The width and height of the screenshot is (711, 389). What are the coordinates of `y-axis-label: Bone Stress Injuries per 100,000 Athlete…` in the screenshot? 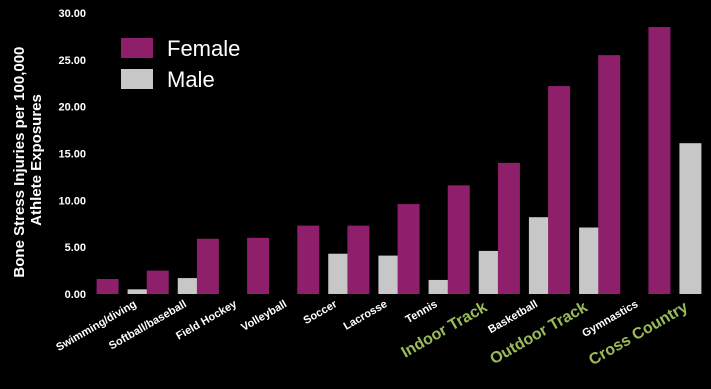 It's located at (28, 159).